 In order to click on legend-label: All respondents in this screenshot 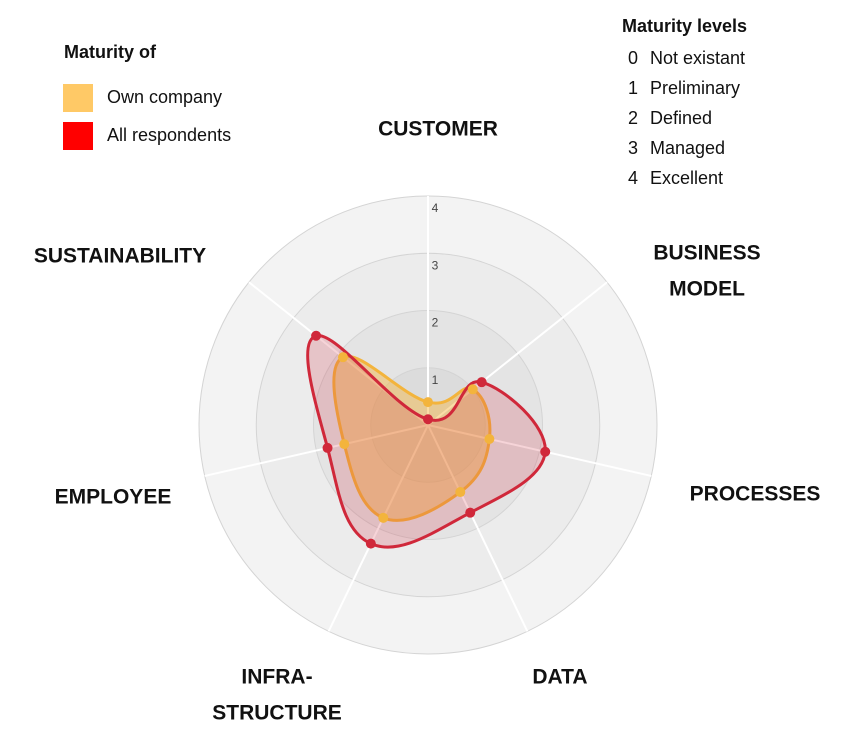, I will do `click(169, 135)`.